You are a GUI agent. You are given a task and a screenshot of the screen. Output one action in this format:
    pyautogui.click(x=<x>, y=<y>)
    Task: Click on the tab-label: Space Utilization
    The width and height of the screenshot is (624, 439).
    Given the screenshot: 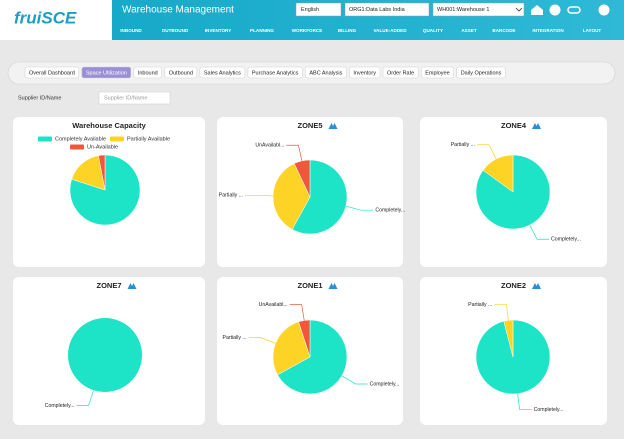 What is the action you would take?
    pyautogui.click(x=106, y=73)
    